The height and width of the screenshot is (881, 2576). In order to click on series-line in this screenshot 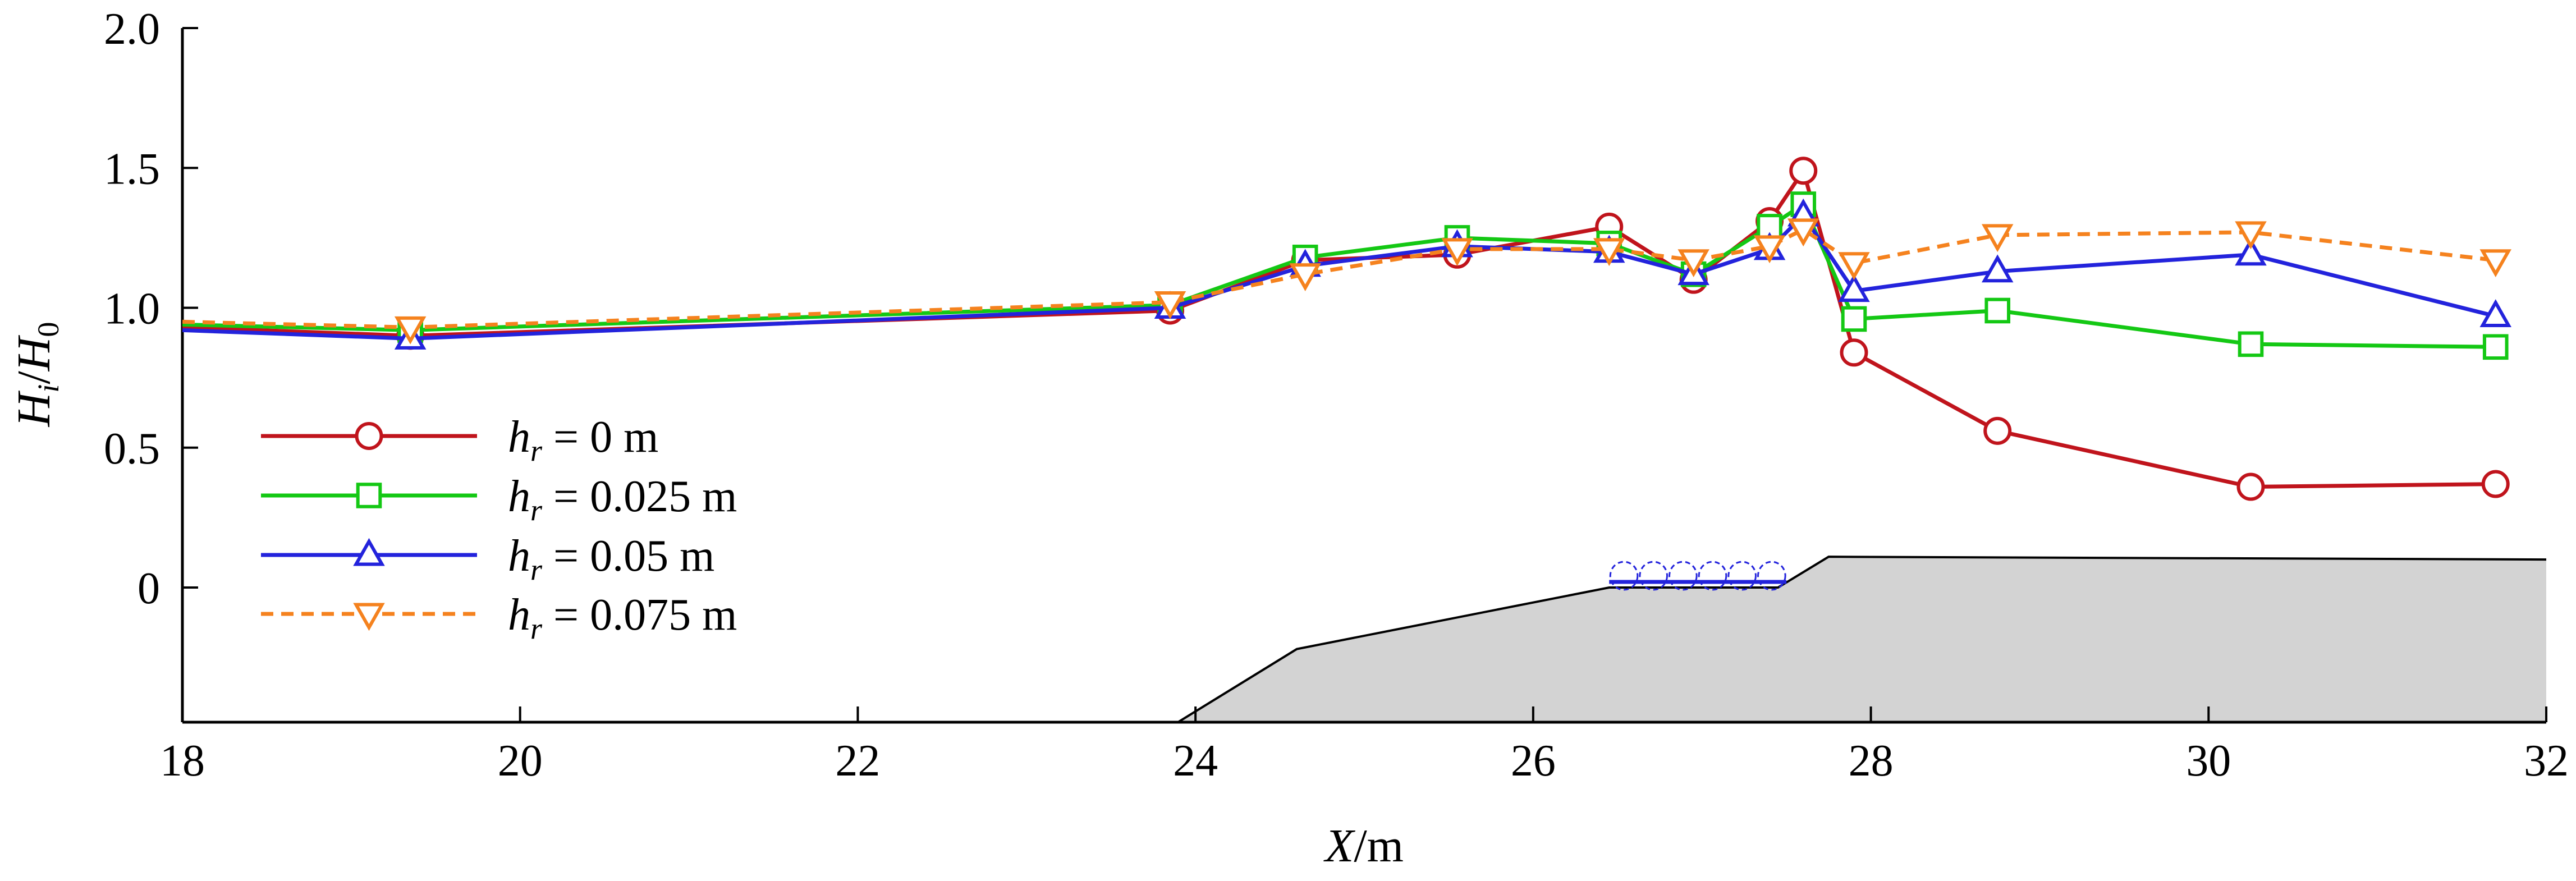, I will do `click(1339, 278)`.